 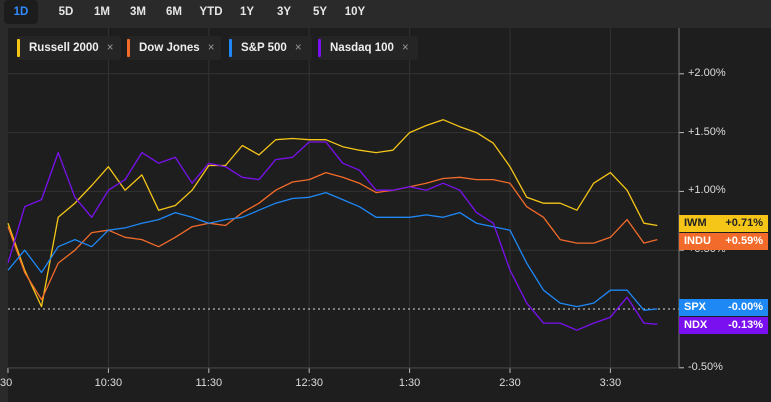 What do you see at coordinates (510, 383) in the screenshot?
I see `x-tick-label: 2:30` at bounding box center [510, 383].